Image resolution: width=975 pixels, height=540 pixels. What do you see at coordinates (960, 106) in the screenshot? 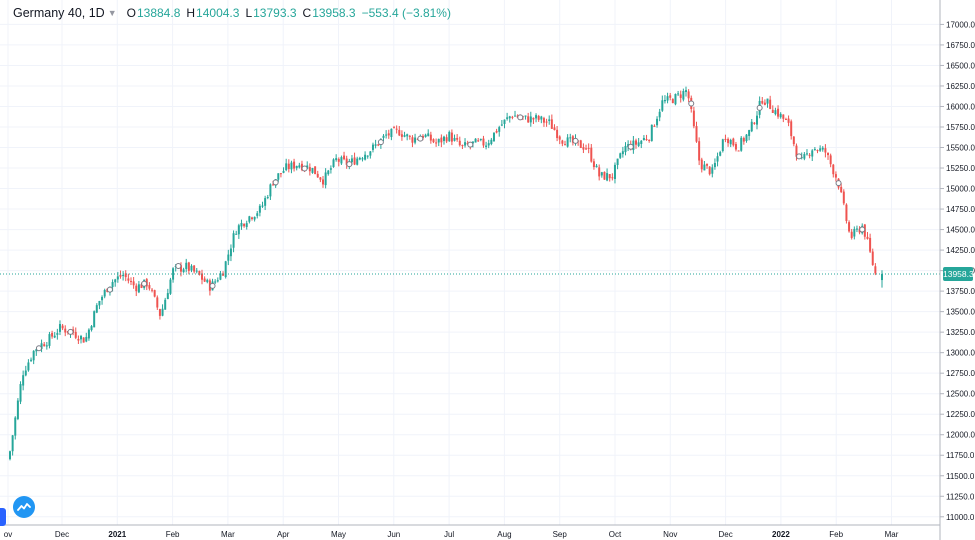
I see `y-tick-label: 16000.0` at bounding box center [960, 106].